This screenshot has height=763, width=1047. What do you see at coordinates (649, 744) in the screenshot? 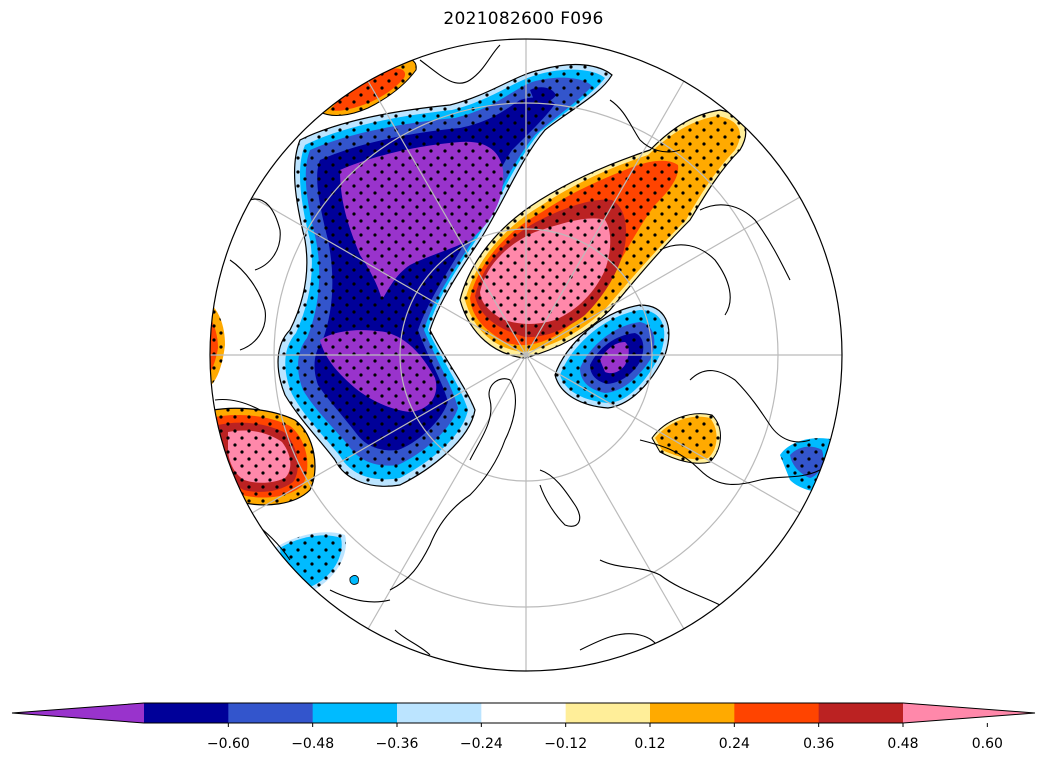
I see `colorbar-tick-label: 0.12` at bounding box center [649, 744].